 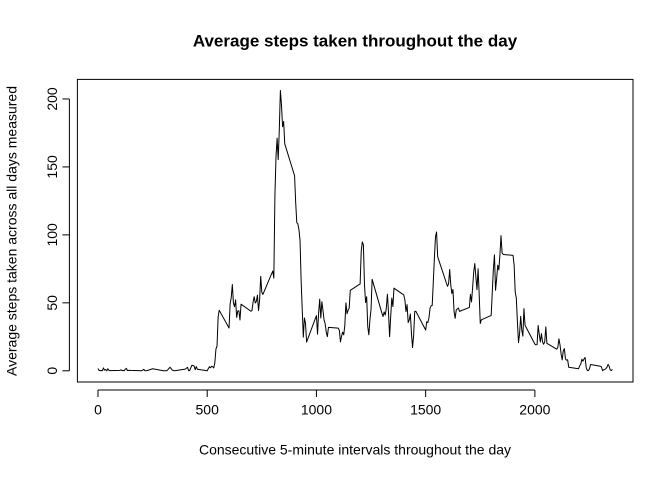 What do you see at coordinates (316, 410) in the screenshot?
I see `x-tick-label: 1000` at bounding box center [316, 410].